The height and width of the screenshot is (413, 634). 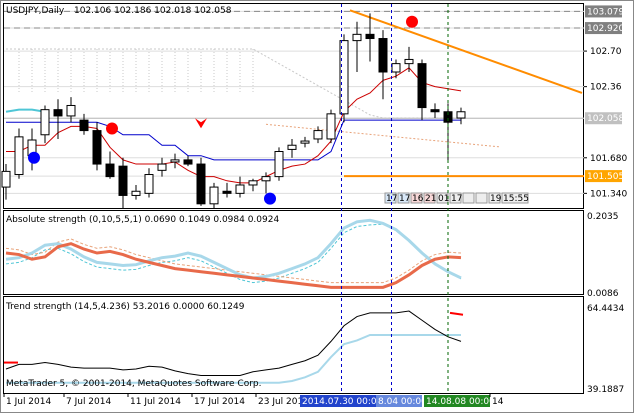 I want to click on price-tick-label: 102.70, so click(x=606, y=52).